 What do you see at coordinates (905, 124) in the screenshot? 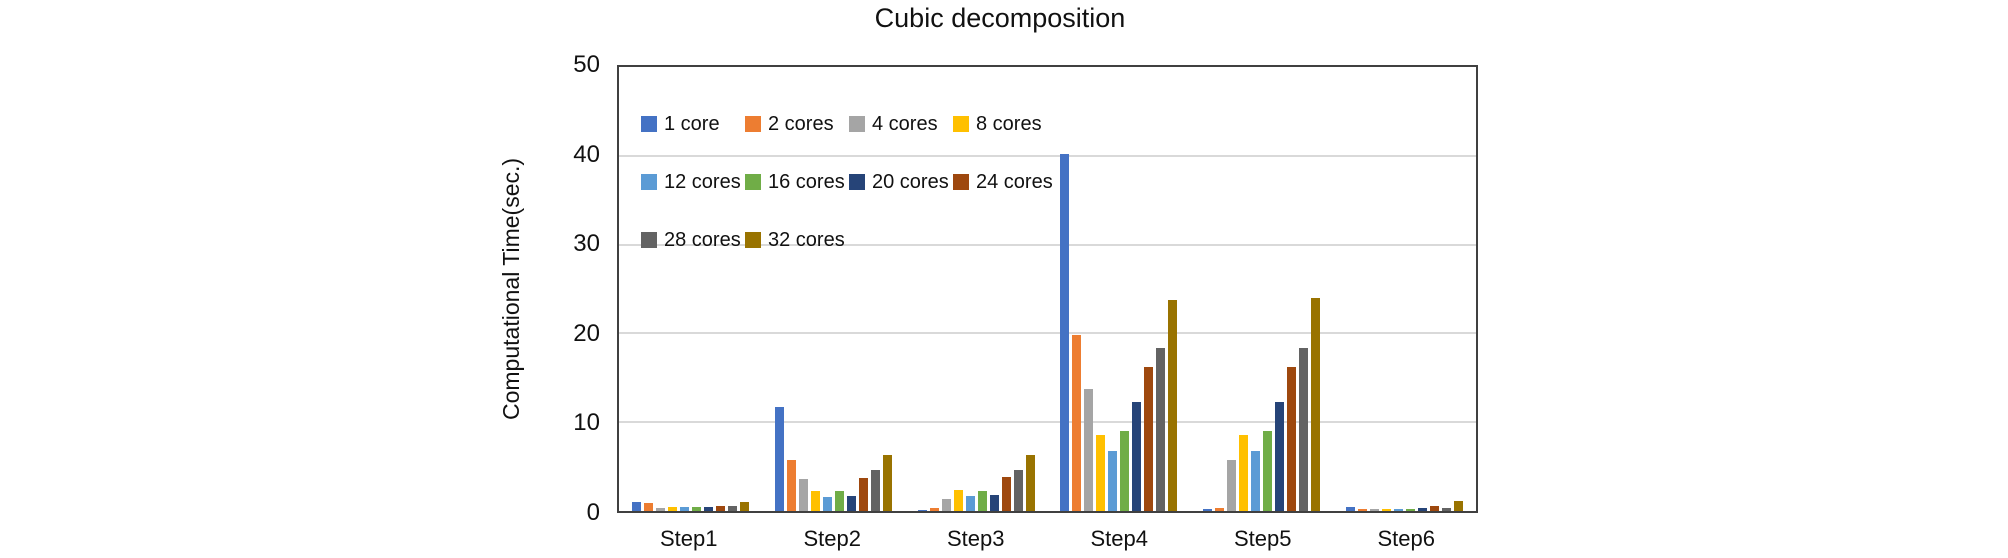
I see `legend-label: 4 cores` at bounding box center [905, 124].